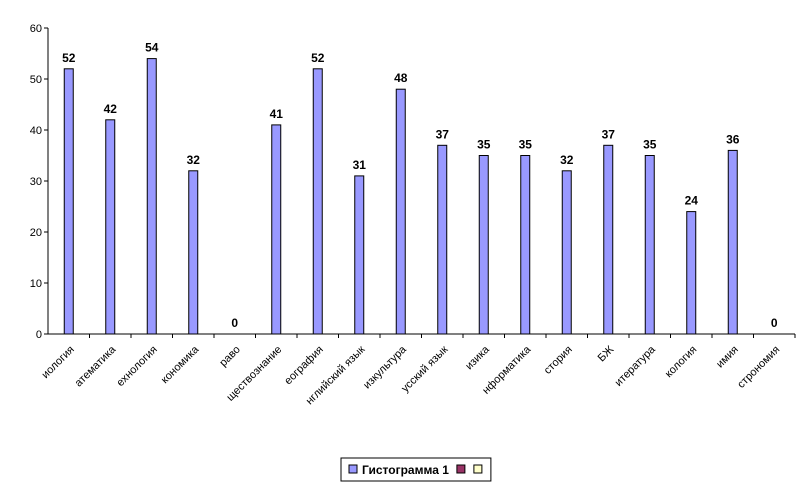 The image size is (808, 491). What do you see at coordinates (230, 357) in the screenshot?
I see `x-category-label: раво` at bounding box center [230, 357].